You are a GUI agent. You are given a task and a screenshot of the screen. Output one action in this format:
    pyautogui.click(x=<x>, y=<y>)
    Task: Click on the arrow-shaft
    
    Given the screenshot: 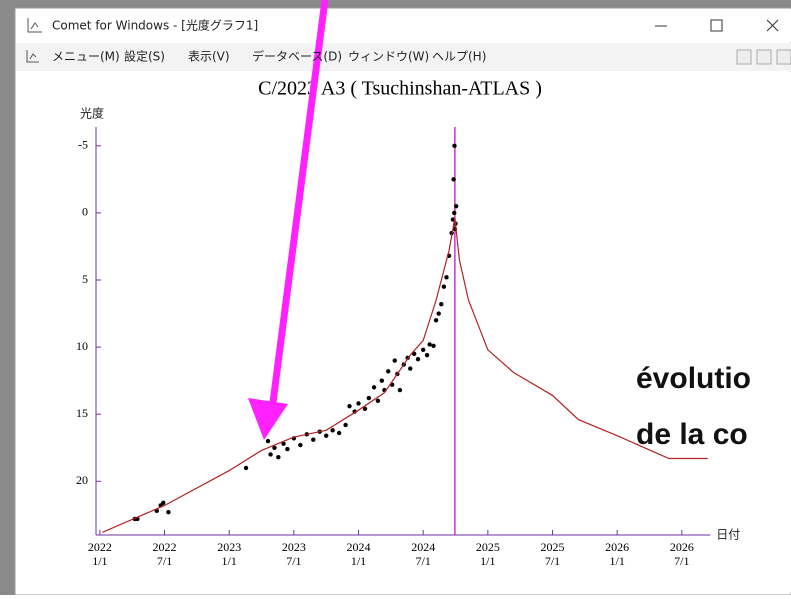 What is the action you would take?
    pyautogui.click(x=298, y=205)
    